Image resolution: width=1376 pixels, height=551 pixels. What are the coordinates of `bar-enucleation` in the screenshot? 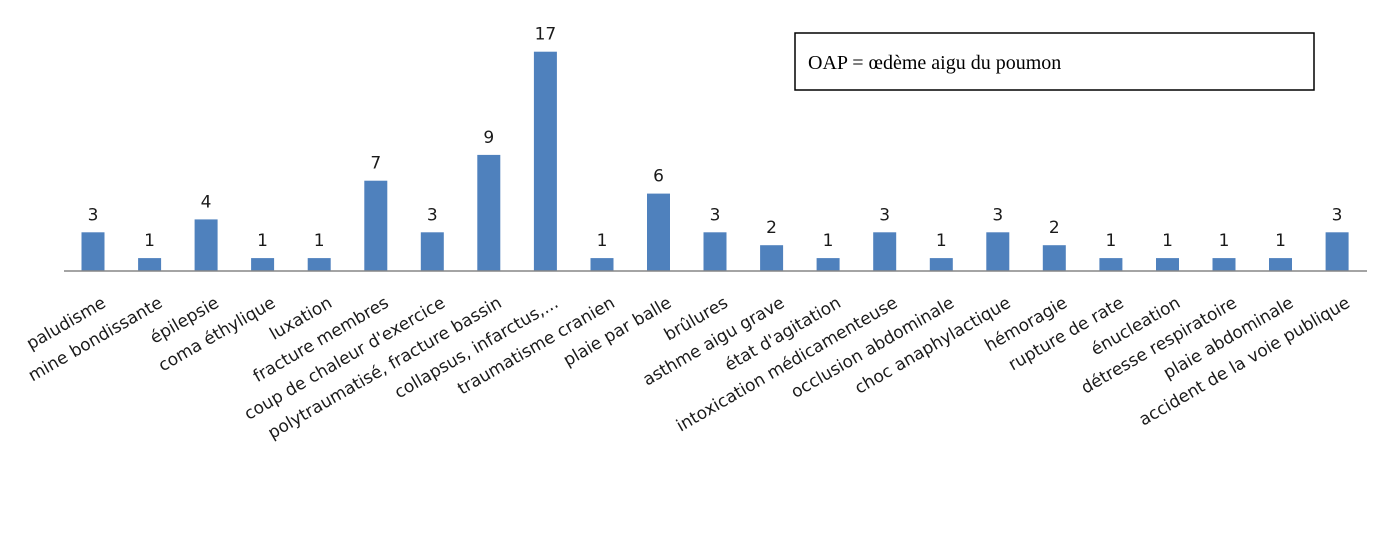 It's located at (1167, 264).